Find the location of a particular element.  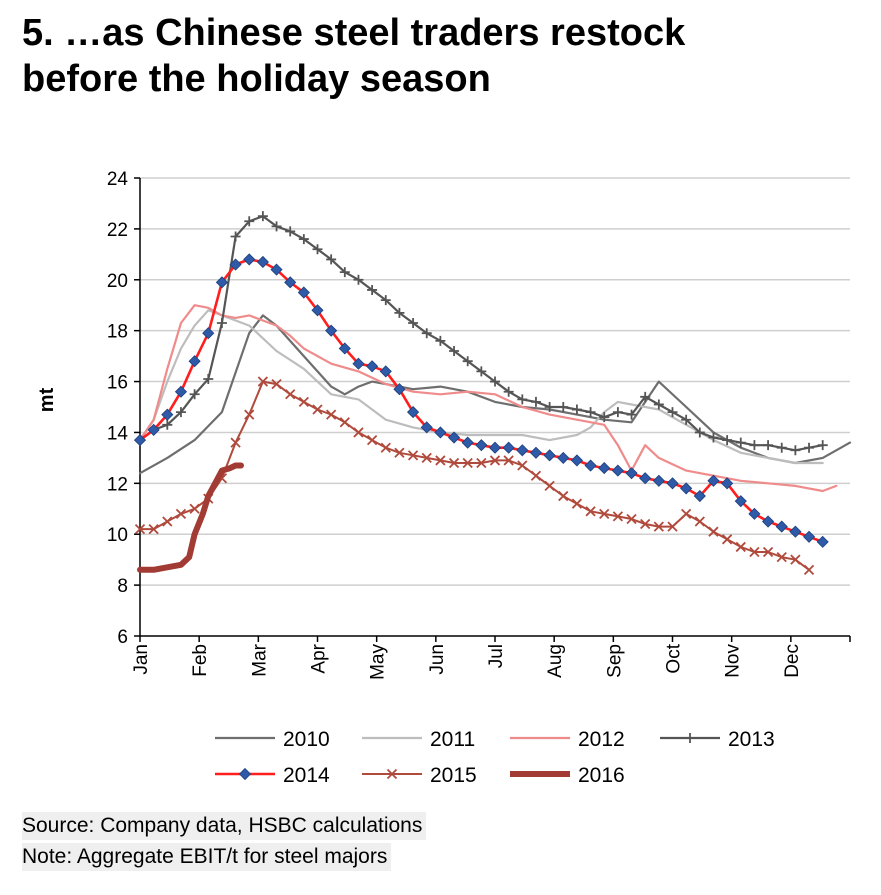

x-tick-labels: Jan Feb Mar Apr May Jun Jul Aug Sep Oct Nov Dec is located at coordinates (467, 661).